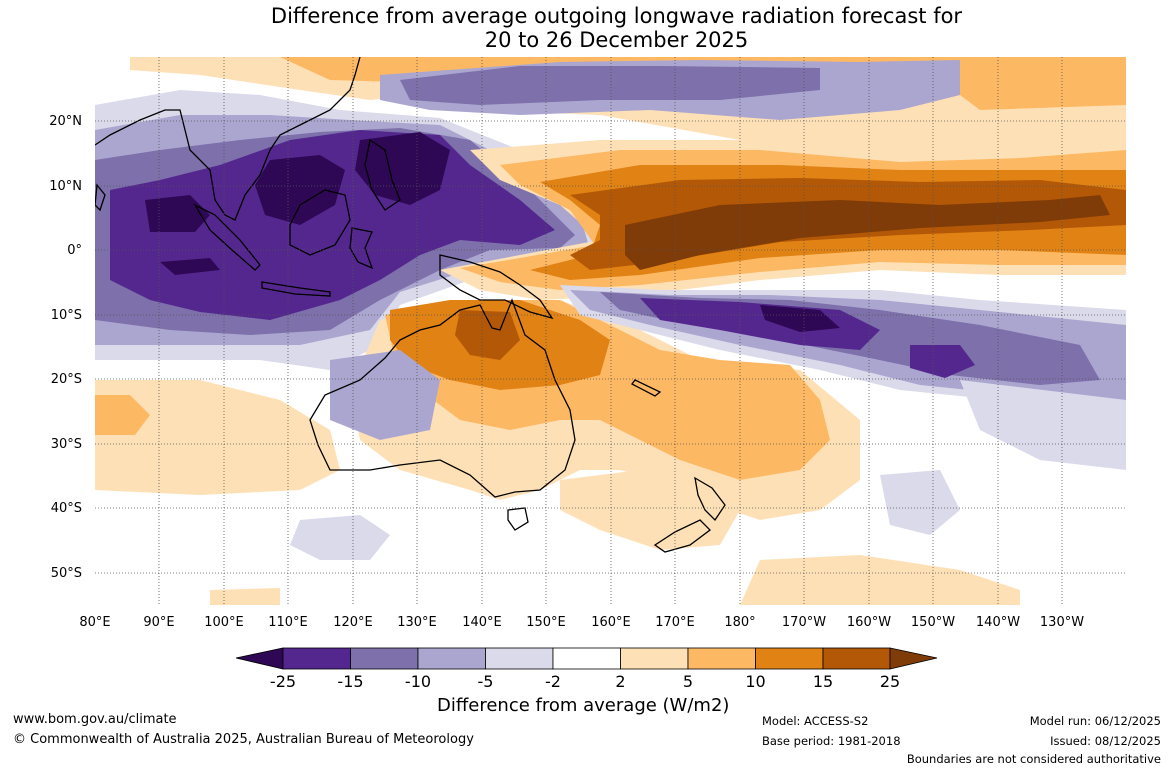  What do you see at coordinates (546, 622) in the screenshot?
I see `lon-label-150e: 150°E` at bounding box center [546, 622].